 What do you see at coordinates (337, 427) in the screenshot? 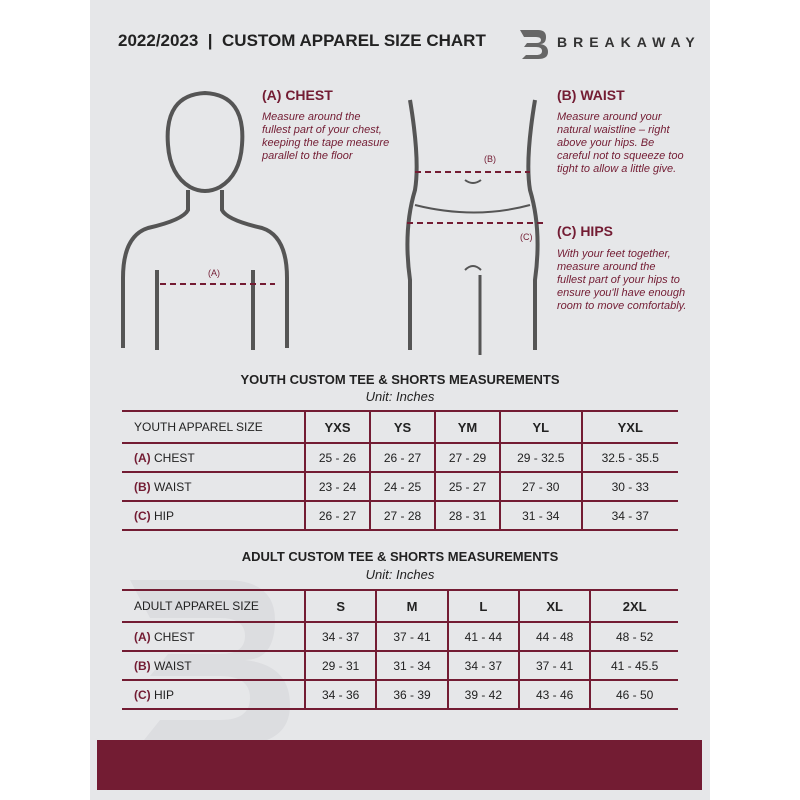
I see `header-cell: YXS` at bounding box center [337, 427].